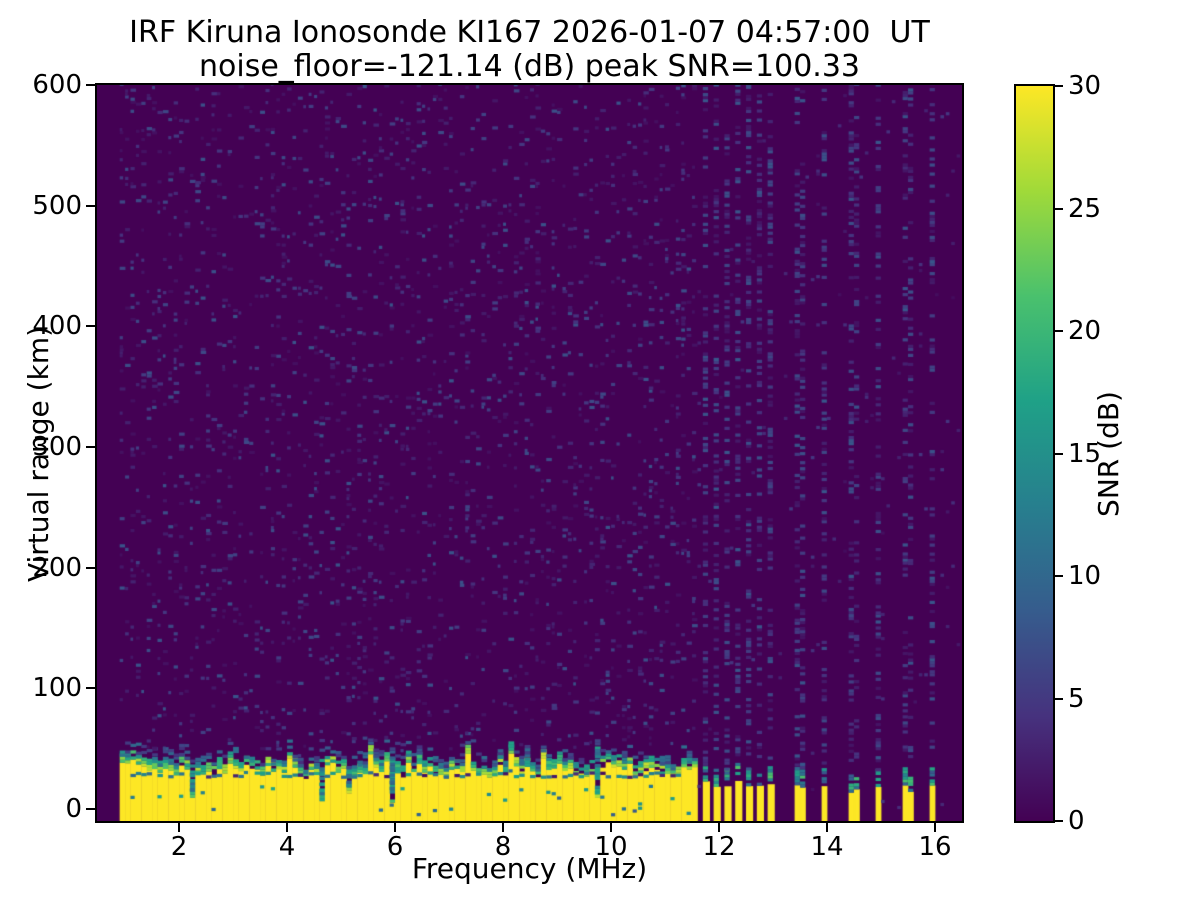 This screenshot has height=900, width=1200. Describe the element at coordinates (529, 868) in the screenshot. I see `x-axis-label: Frequency (MHz)` at that location.